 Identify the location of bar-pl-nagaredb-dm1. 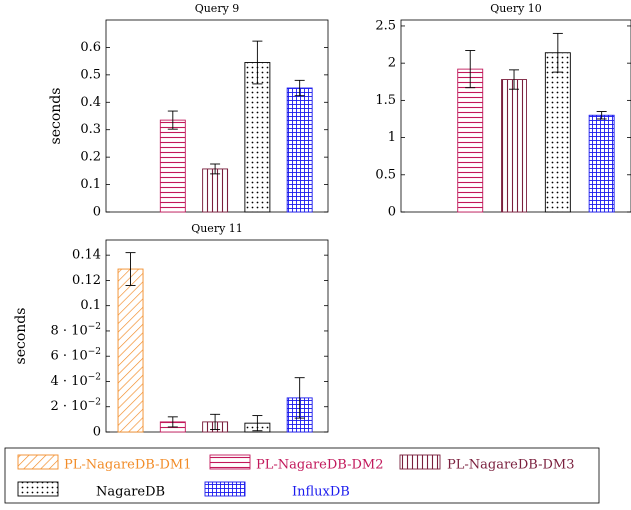
(130, 350).